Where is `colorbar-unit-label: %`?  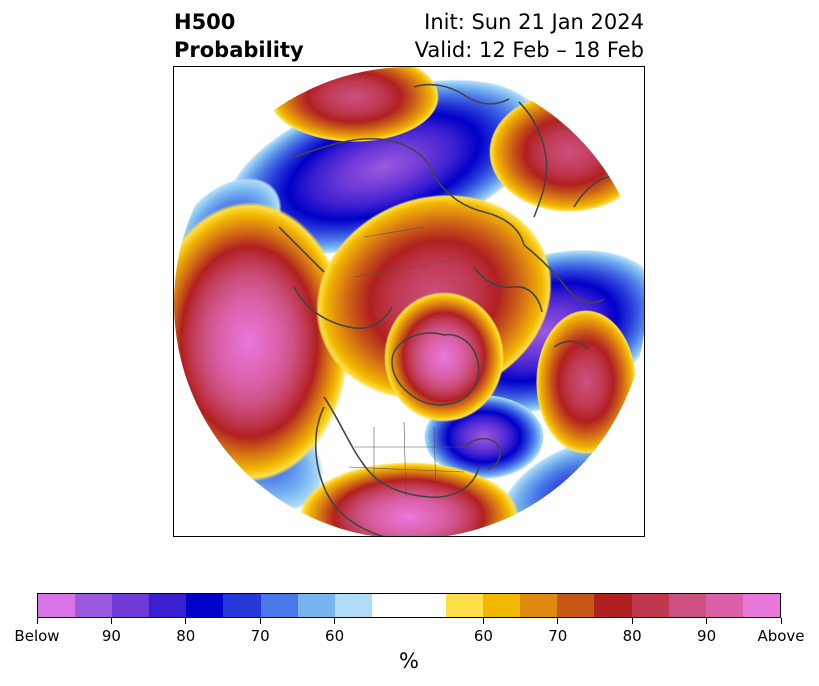 colorbar-unit-label: % is located at coordinates (409, 661).